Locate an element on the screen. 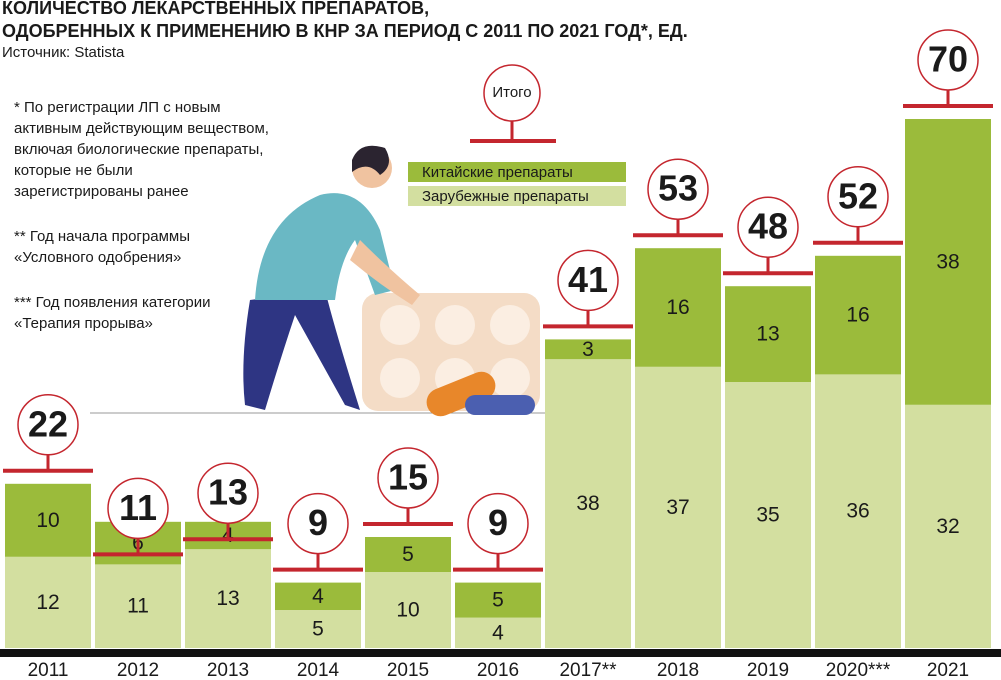 The height and width of the screenshot is (680, 1001). x-tick-label: 2016 is located at coordinates (498, 670).